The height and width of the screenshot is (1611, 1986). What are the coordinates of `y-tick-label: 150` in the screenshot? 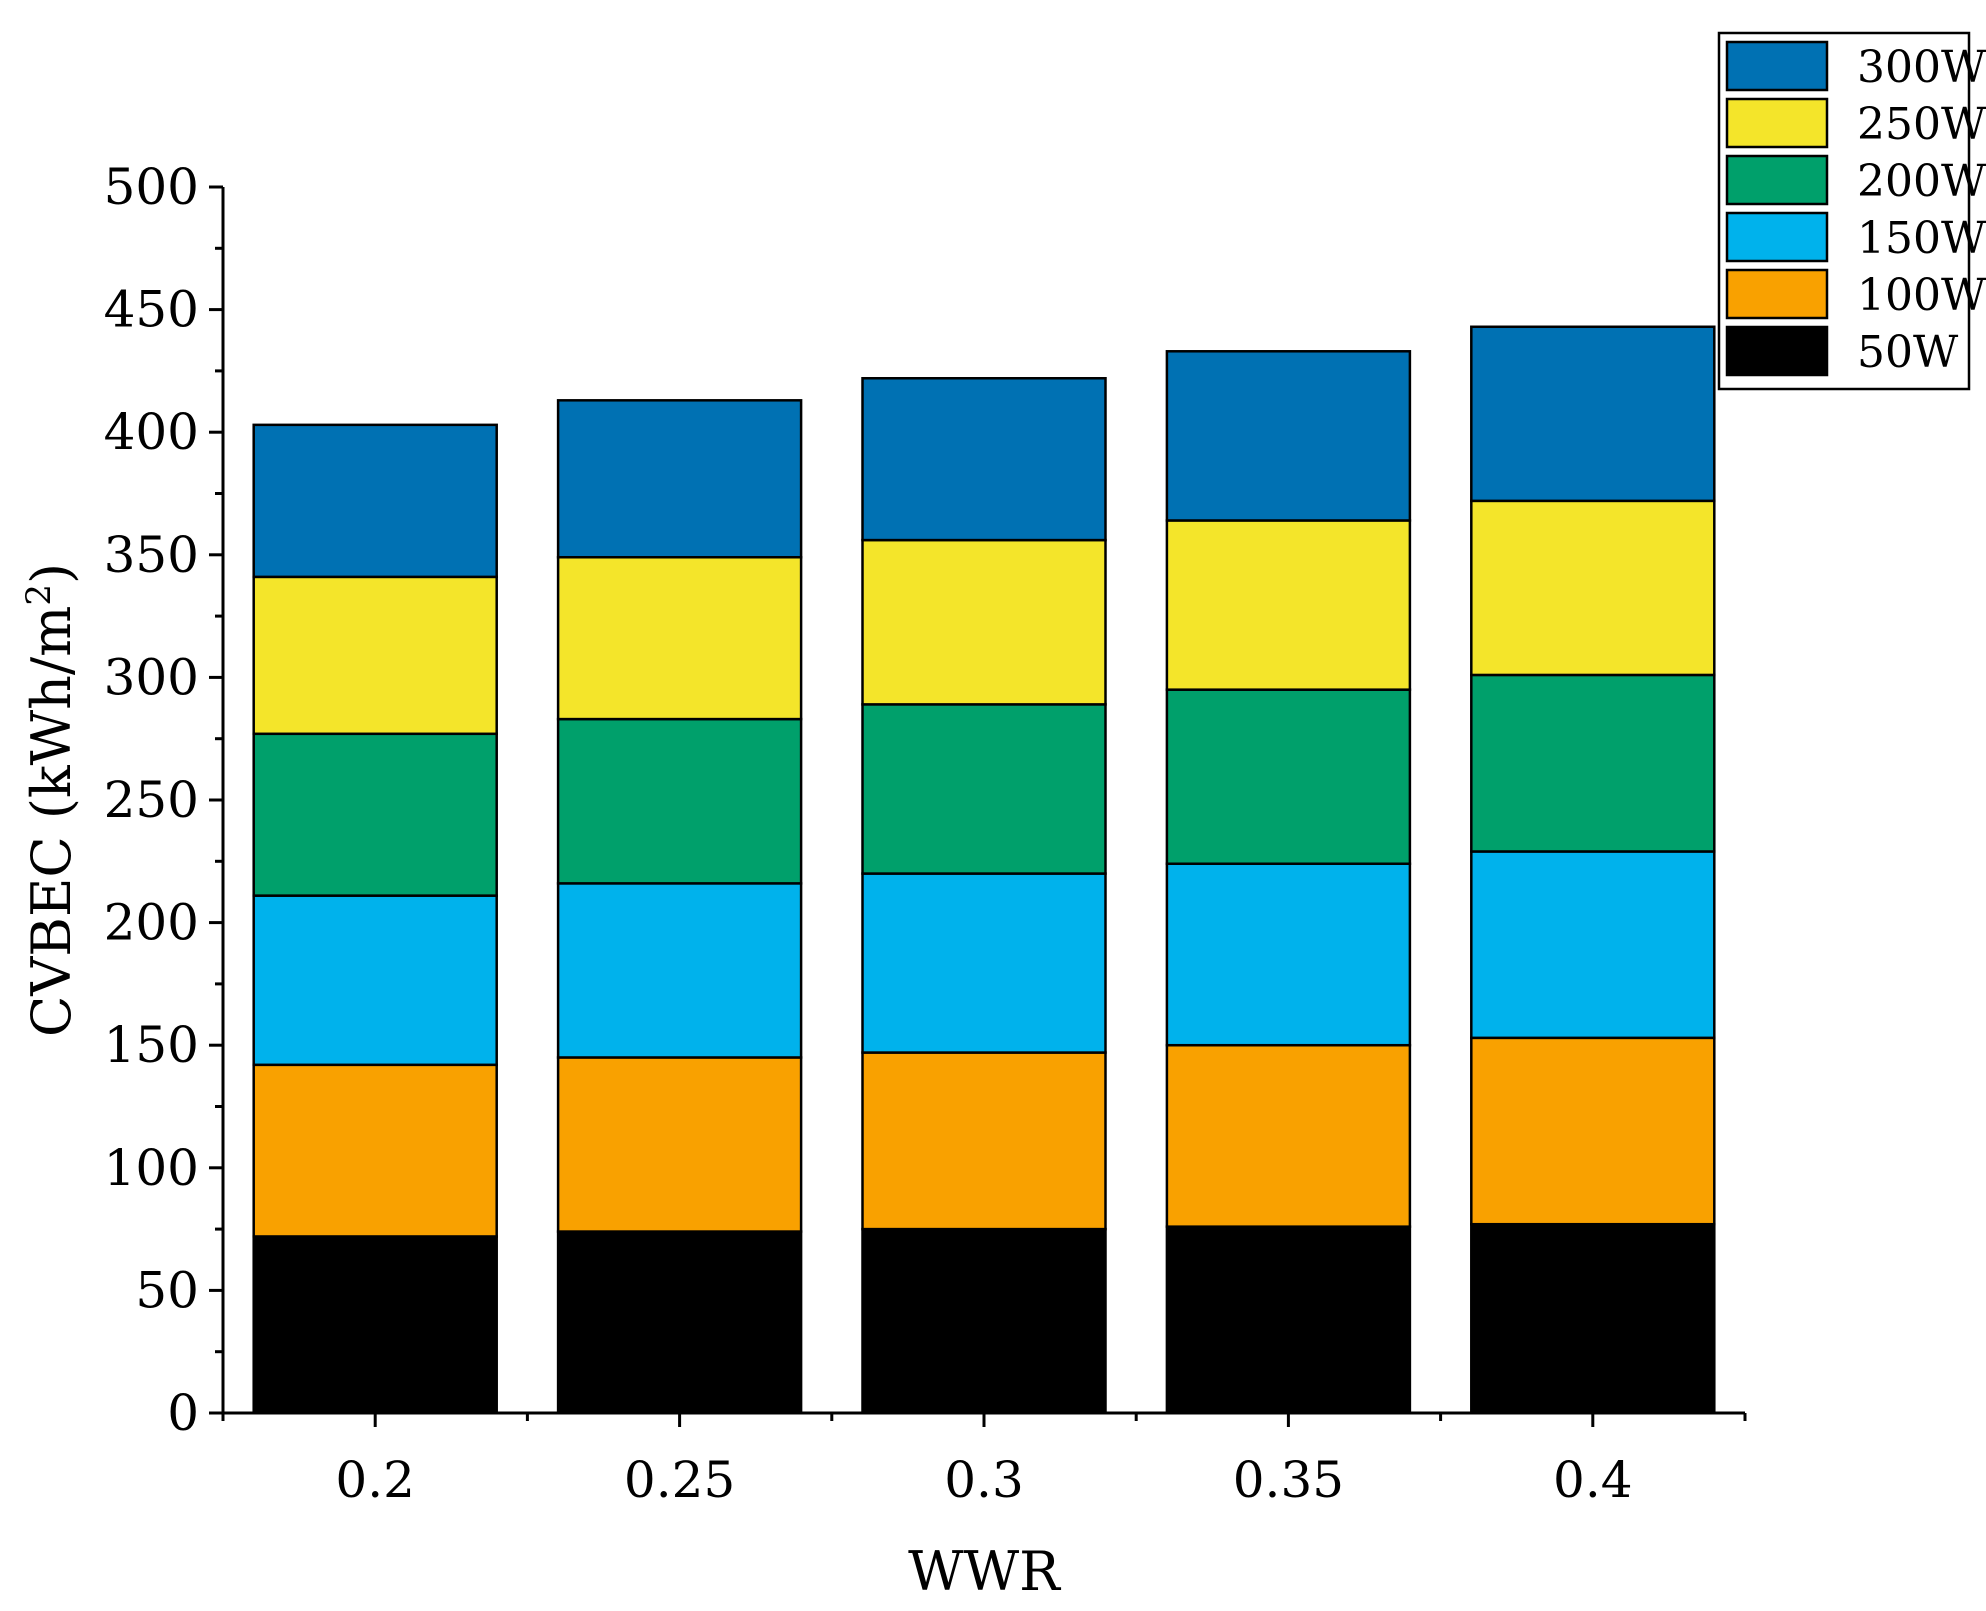 It's located at (151, 1045).